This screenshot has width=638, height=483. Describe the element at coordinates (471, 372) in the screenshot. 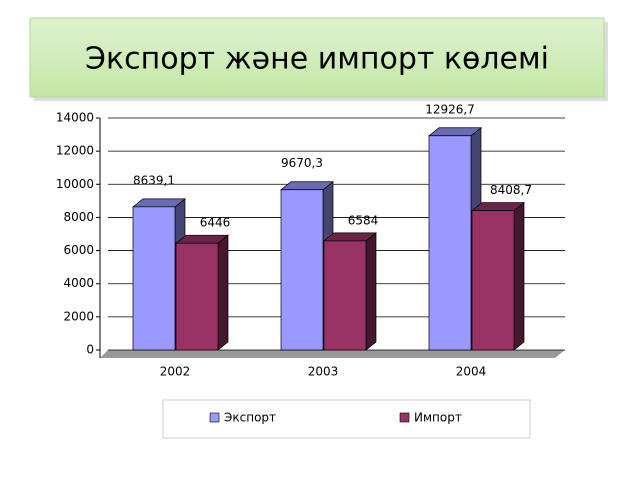

I see `x-tick-label: 2004` at that location.